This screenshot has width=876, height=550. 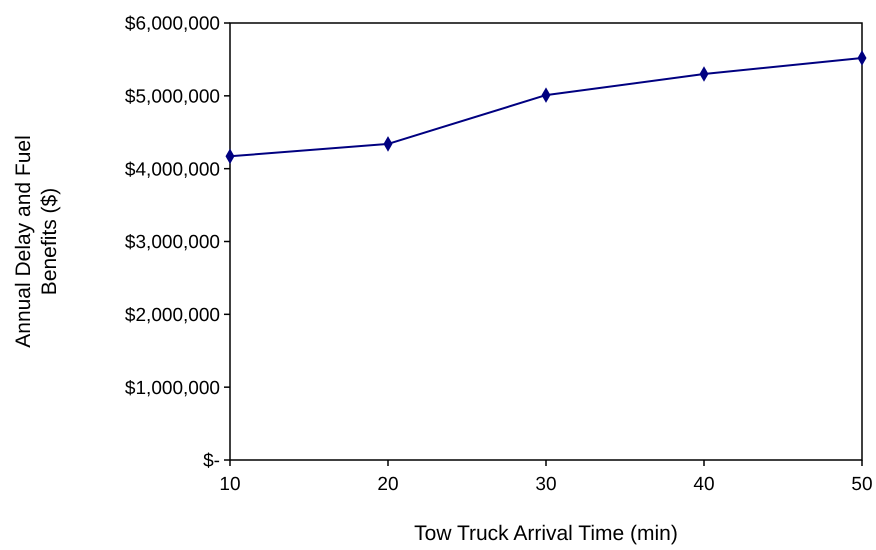 I want to click on y-tick-label: $-, so click(x=211, y=461).